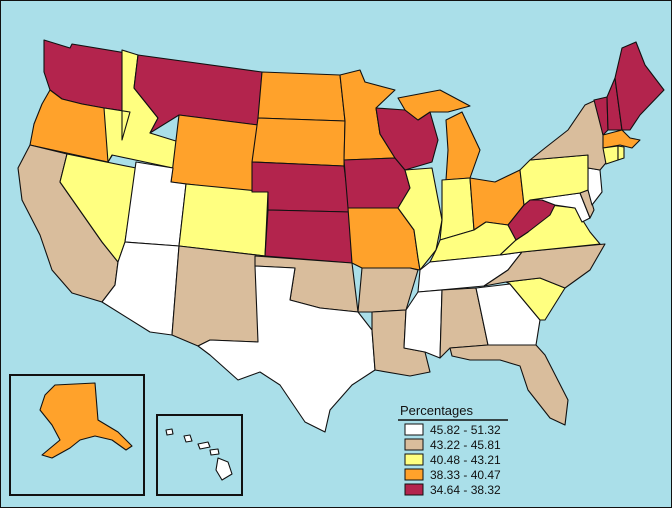  Describe the element at coordinates (465, 430) in the screenshot. I see `legend-label-1: 45.82 - 51.32` at that location.